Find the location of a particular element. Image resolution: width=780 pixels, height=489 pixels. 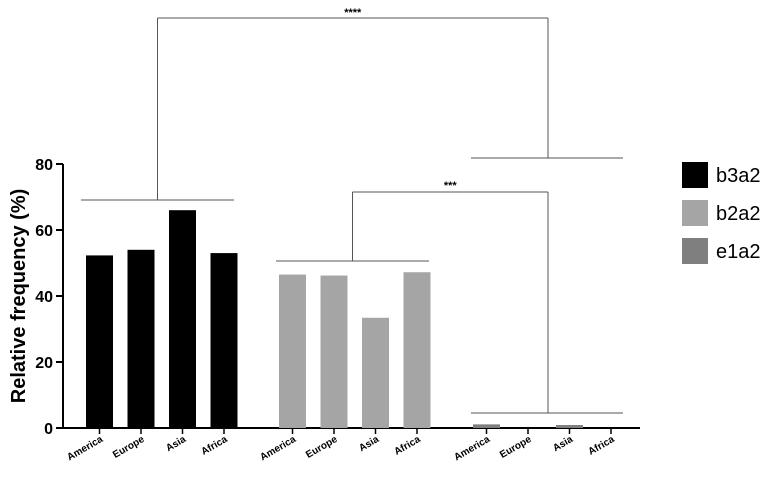

legend-swatch-b2a2 is located at coordinates (695, 213).